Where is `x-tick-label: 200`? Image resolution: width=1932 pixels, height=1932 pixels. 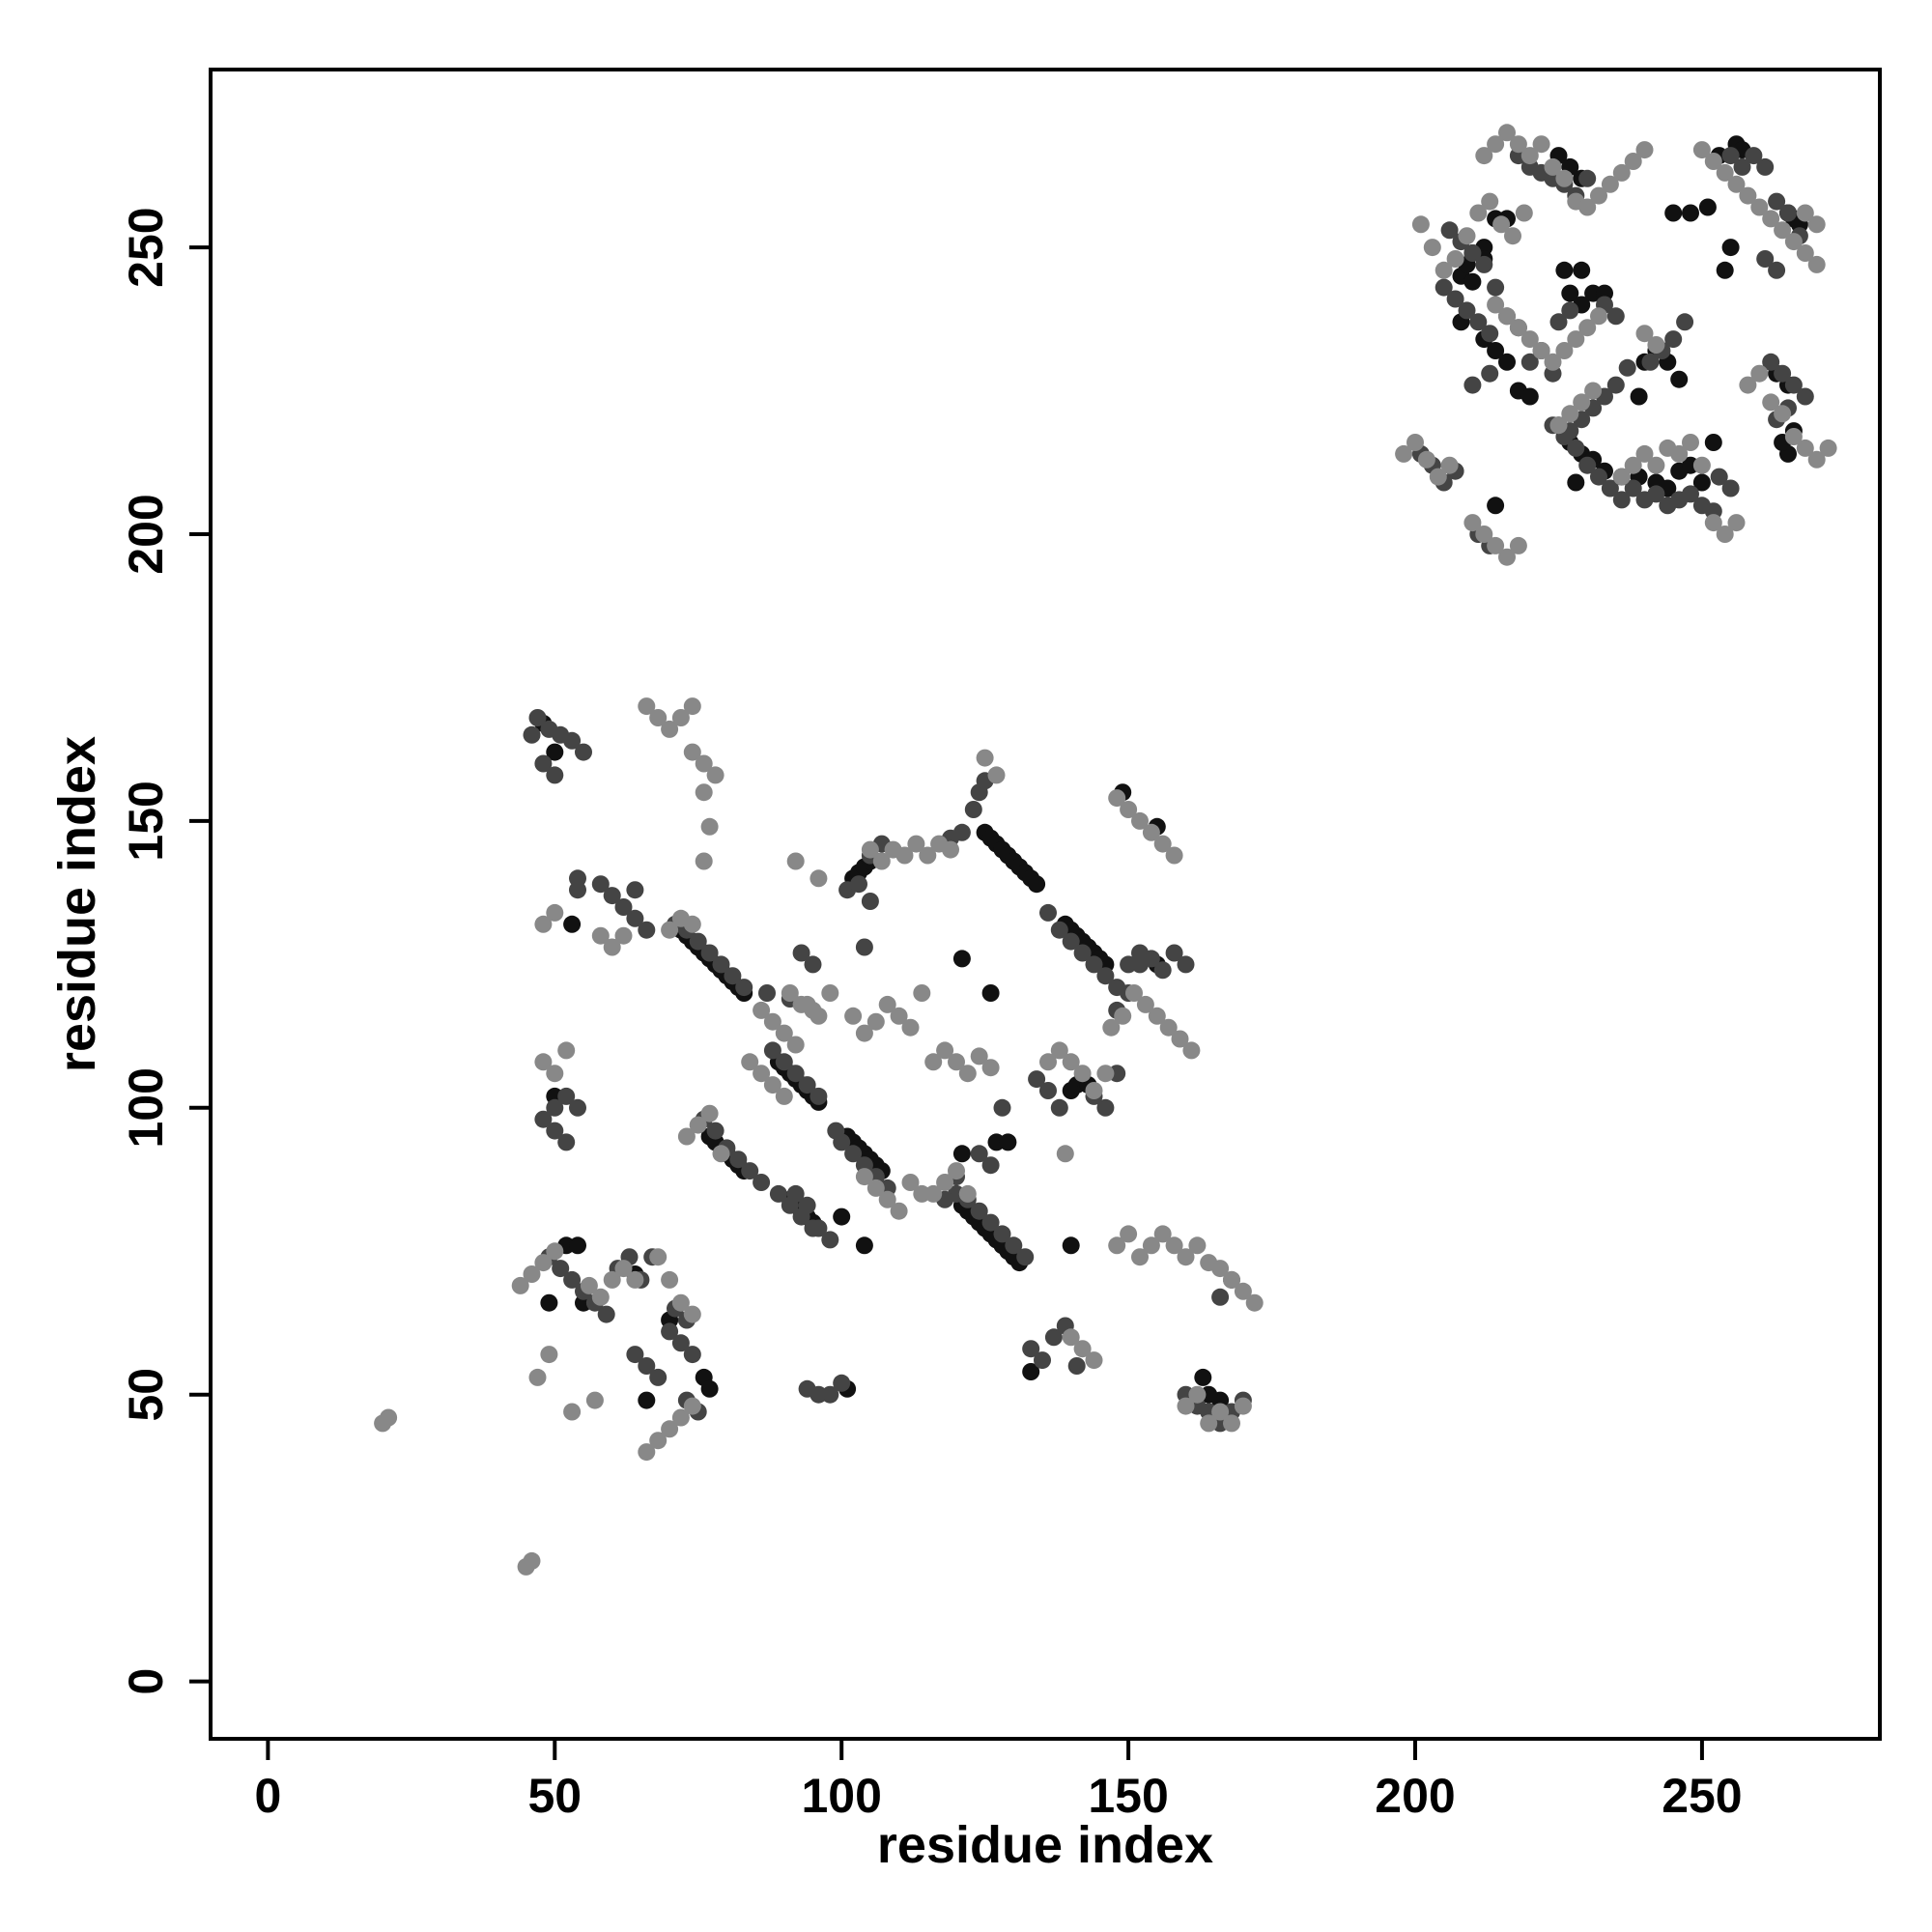
x-tick-label: 200 is located at coordinates (1415, 1796).